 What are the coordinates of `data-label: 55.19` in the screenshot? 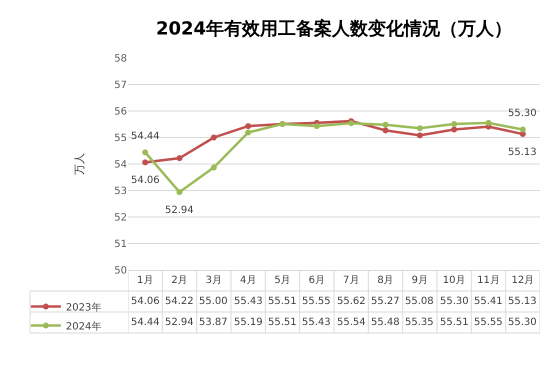 It's located at (248, 322).